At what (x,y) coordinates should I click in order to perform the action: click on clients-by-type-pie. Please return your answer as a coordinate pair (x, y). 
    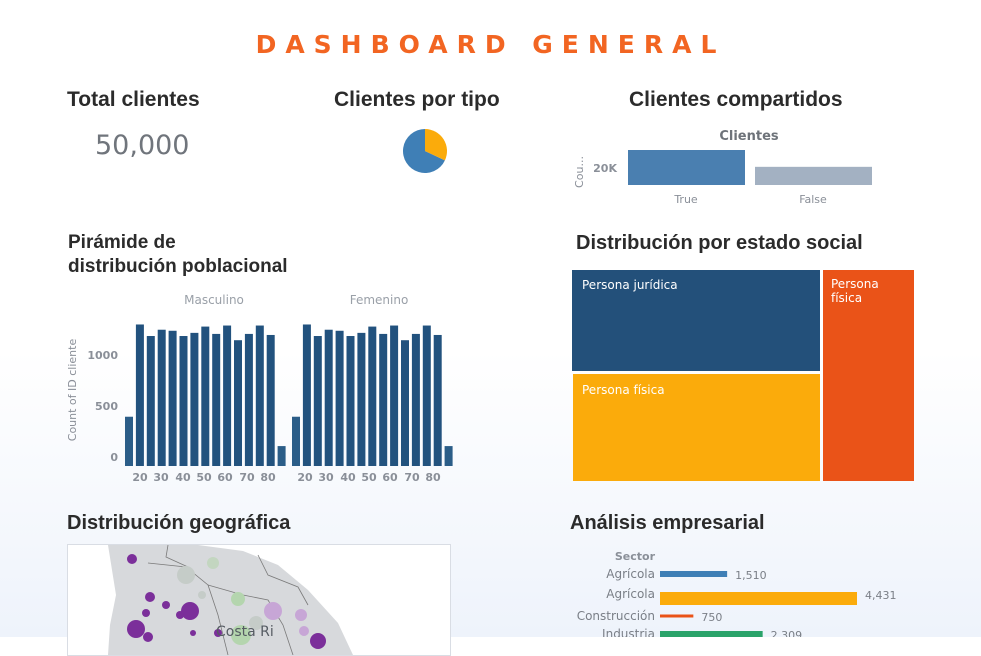
    Looking at the image, I should click on (425, 151).